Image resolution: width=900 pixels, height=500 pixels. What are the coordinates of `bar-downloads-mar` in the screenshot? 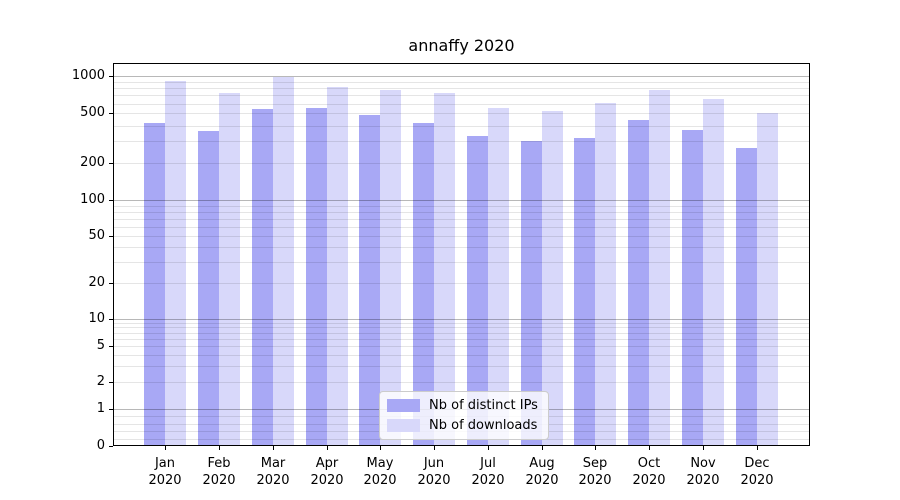 It's located at (283, 261).